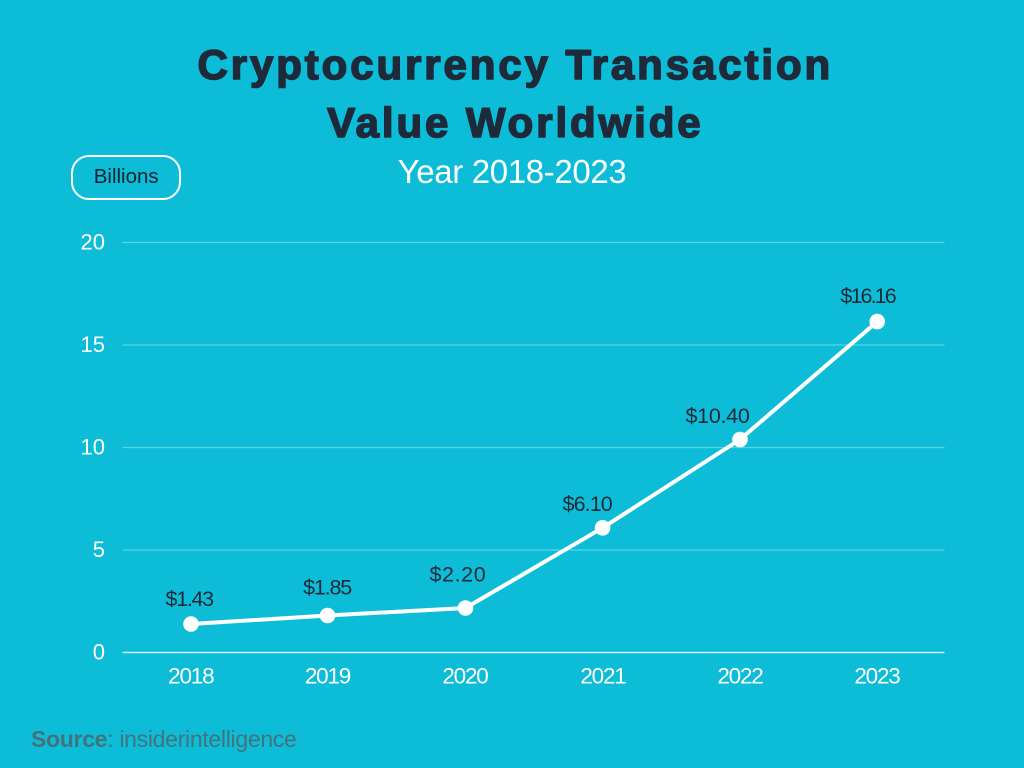 The width and height of the screenshot is (1024, 768). What do you see at coordinates (740, 676) in the screenshot?
I see `svg-text: 2022` at bounding box center [740, 676].